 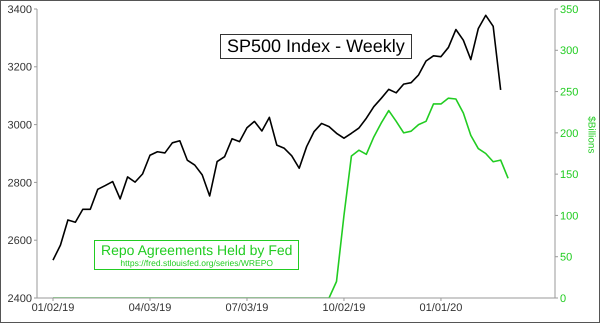 I want to click on y2-tick-label: 100, so click(x=569, y=216).